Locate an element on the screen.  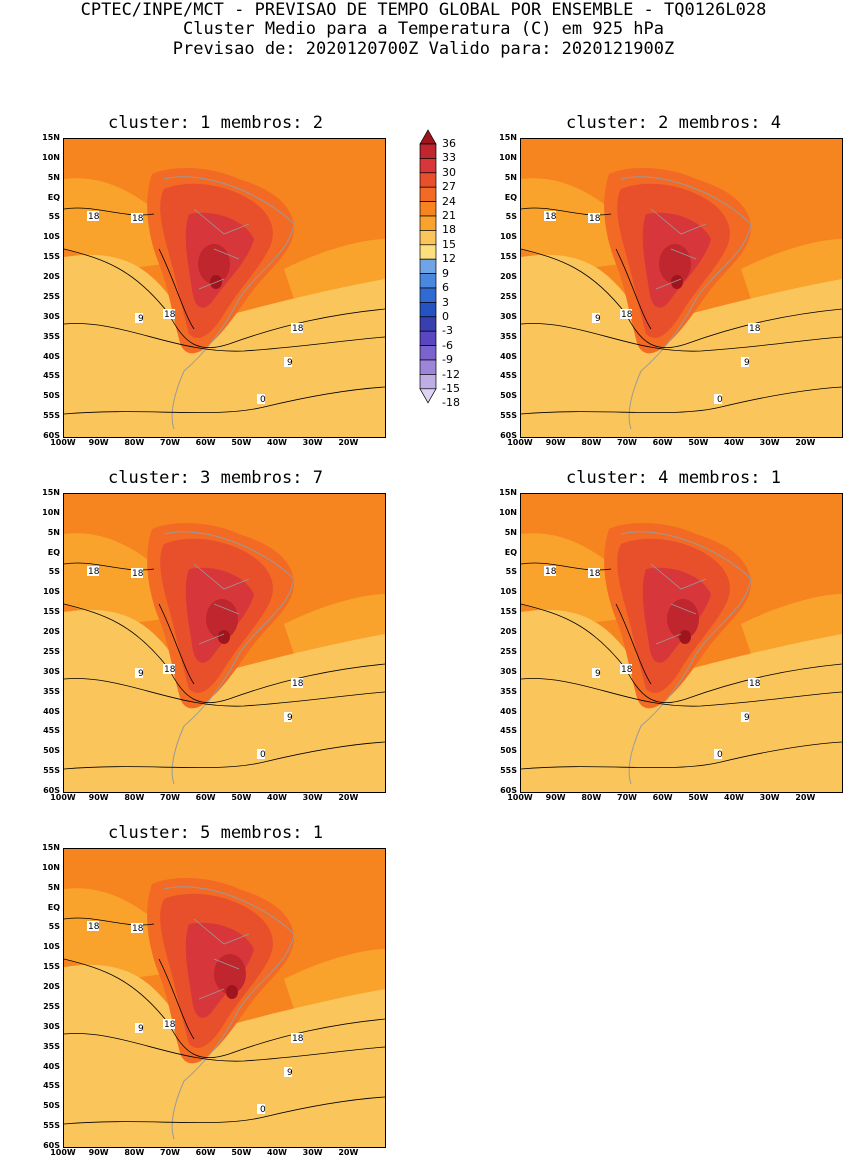
colorbar-level-label: 24 is located at coordinates (449, 201).